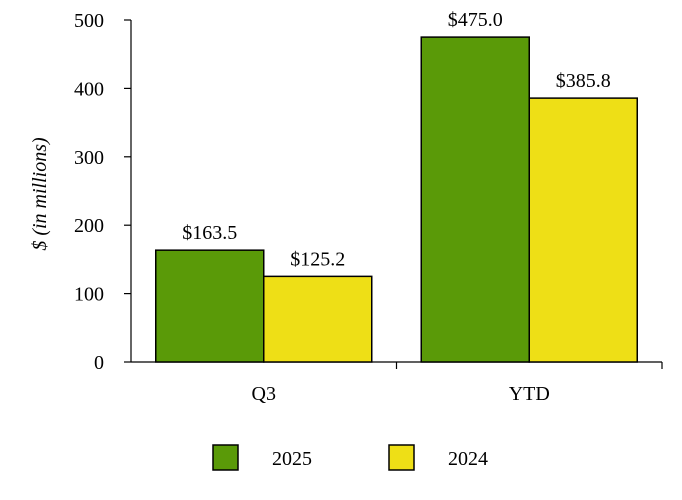 This screenshot has height=500, width=682. I want to click on legend-swatch-2025, so click(225, 457).